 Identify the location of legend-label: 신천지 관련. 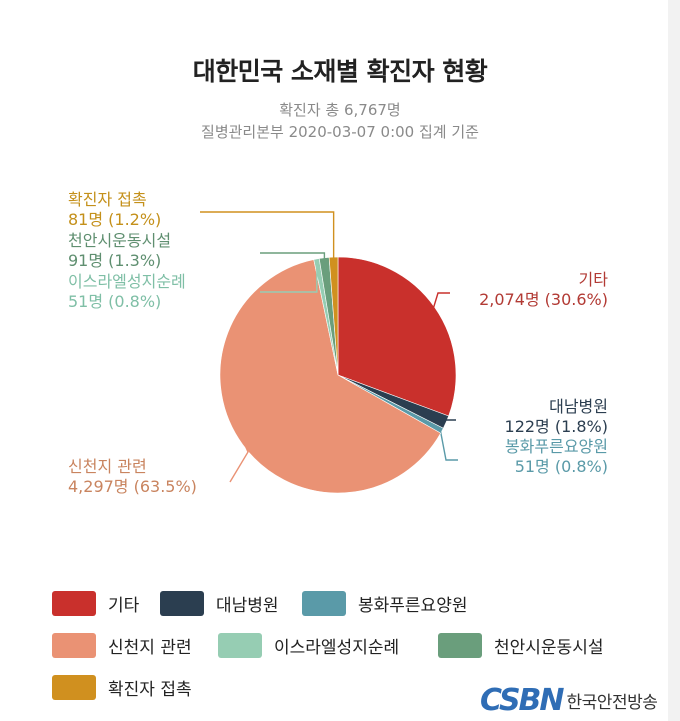
(150, 647).